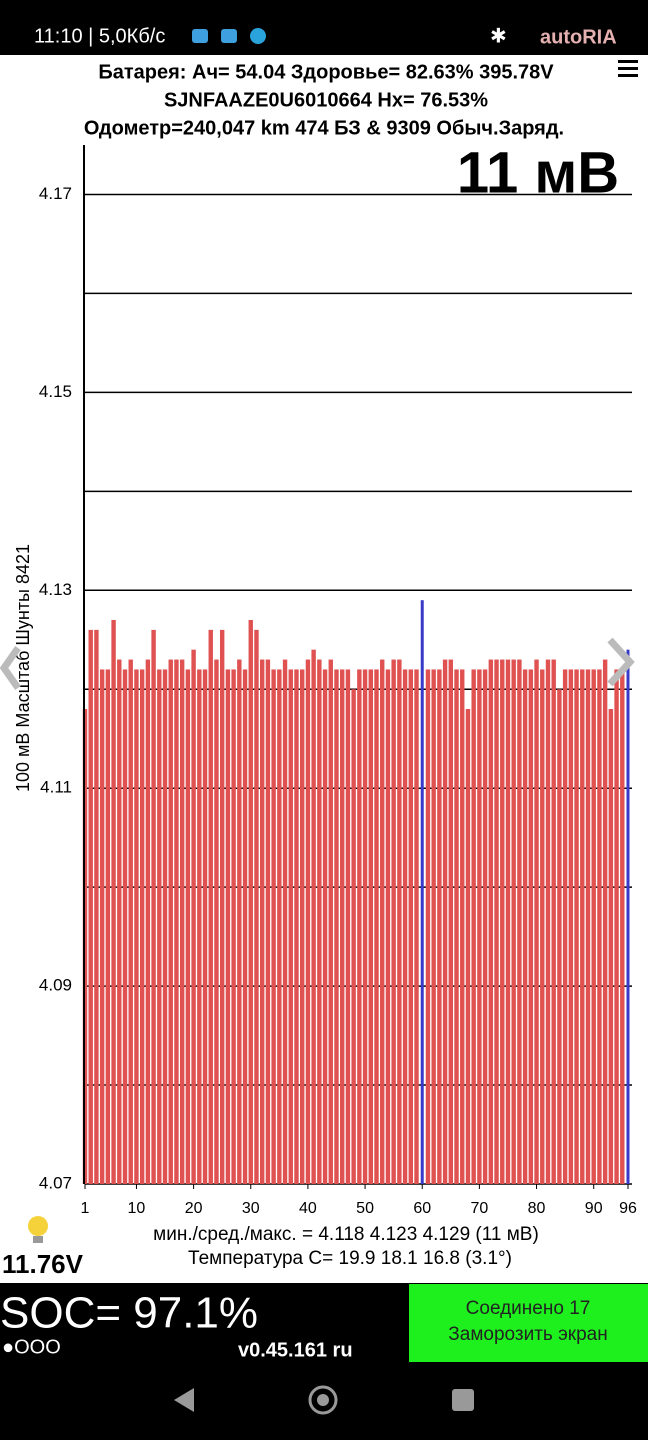  What do you see at coordinates (628, 68) in the screenshot?
I see `menu-icon` at bounding box center [628, 68].